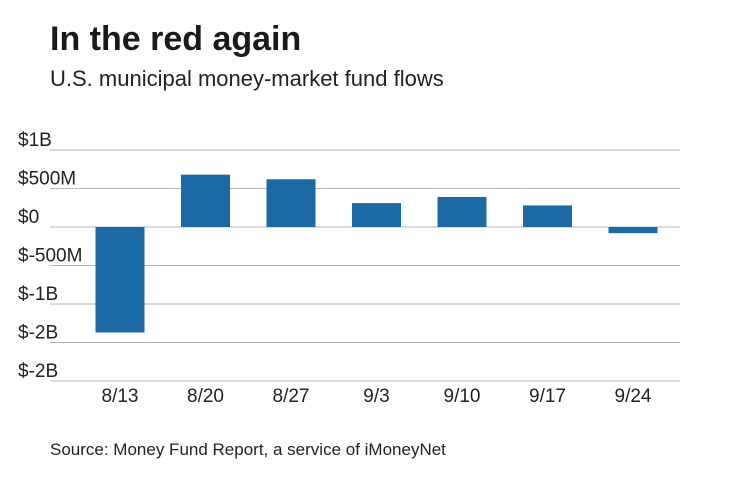 Image resolution: width=740 pixels, height=482 pixels. Describe the element at coordinates (28, 217) in the screenshot. I see `y-tick-label: $0` at that location.